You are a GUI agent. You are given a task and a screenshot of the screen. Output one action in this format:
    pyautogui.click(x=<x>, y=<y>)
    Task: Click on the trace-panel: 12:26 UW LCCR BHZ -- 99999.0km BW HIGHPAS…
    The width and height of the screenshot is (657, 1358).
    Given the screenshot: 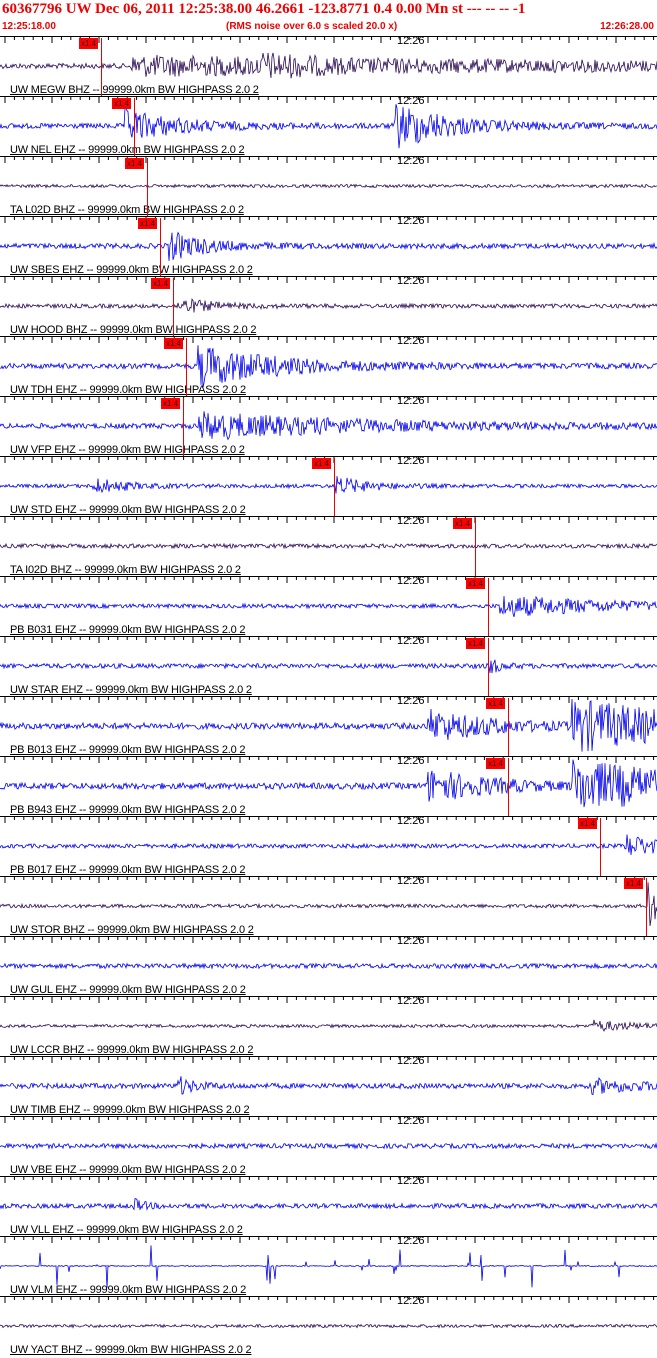 What is the action you would take?
    pyautogui.click(x=328, y=1026)
    